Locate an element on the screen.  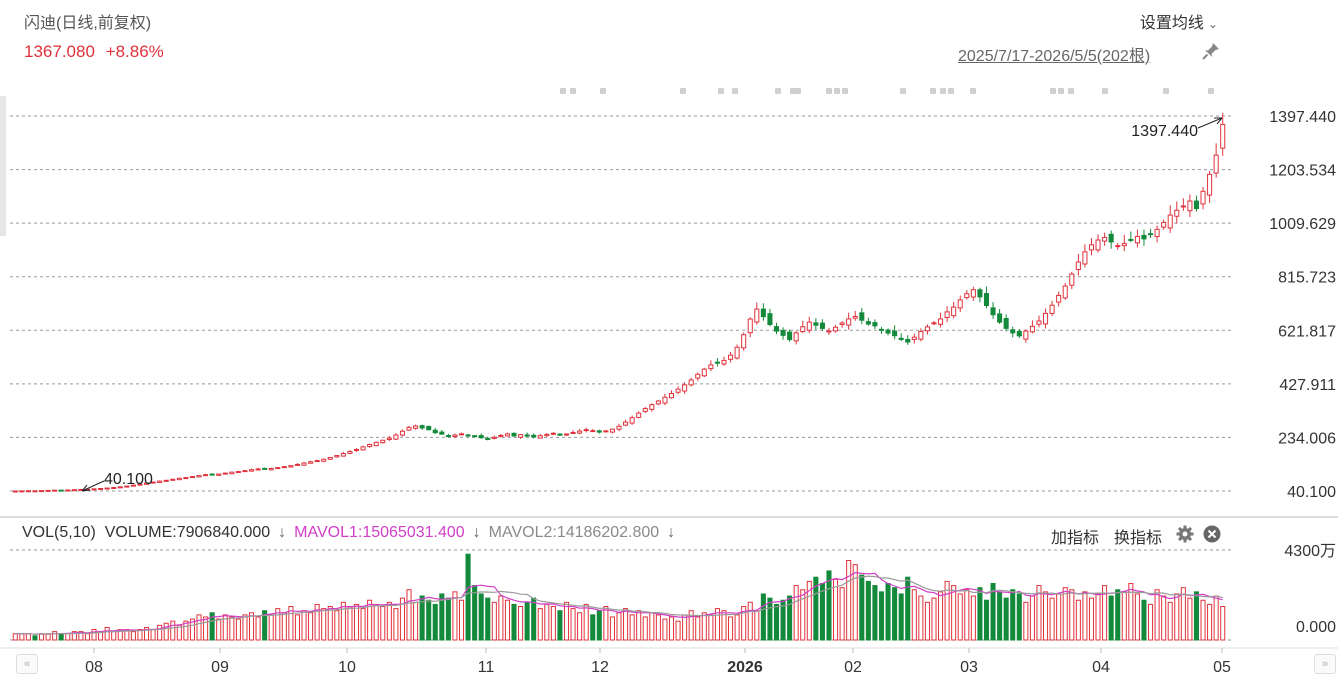
pin-icon is located at coordinates (1211, 51).